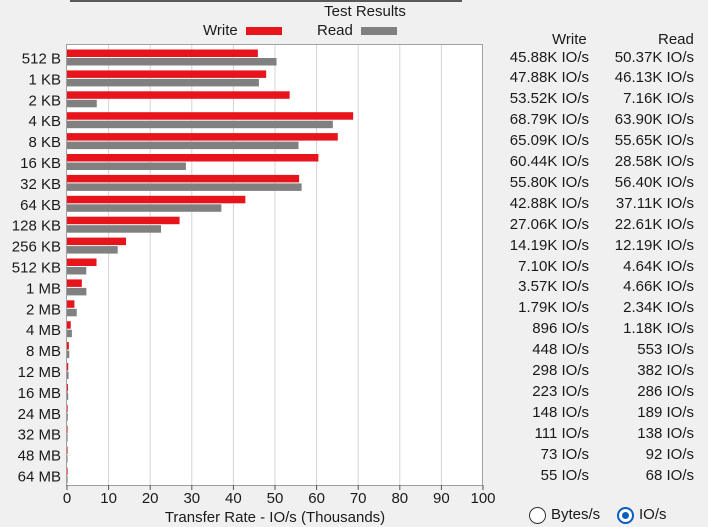  What do you see at coordinates (665, 370) in the screenshot?
I see `read-value-cell: 382 IO/s` at bounding box center [665, 370].